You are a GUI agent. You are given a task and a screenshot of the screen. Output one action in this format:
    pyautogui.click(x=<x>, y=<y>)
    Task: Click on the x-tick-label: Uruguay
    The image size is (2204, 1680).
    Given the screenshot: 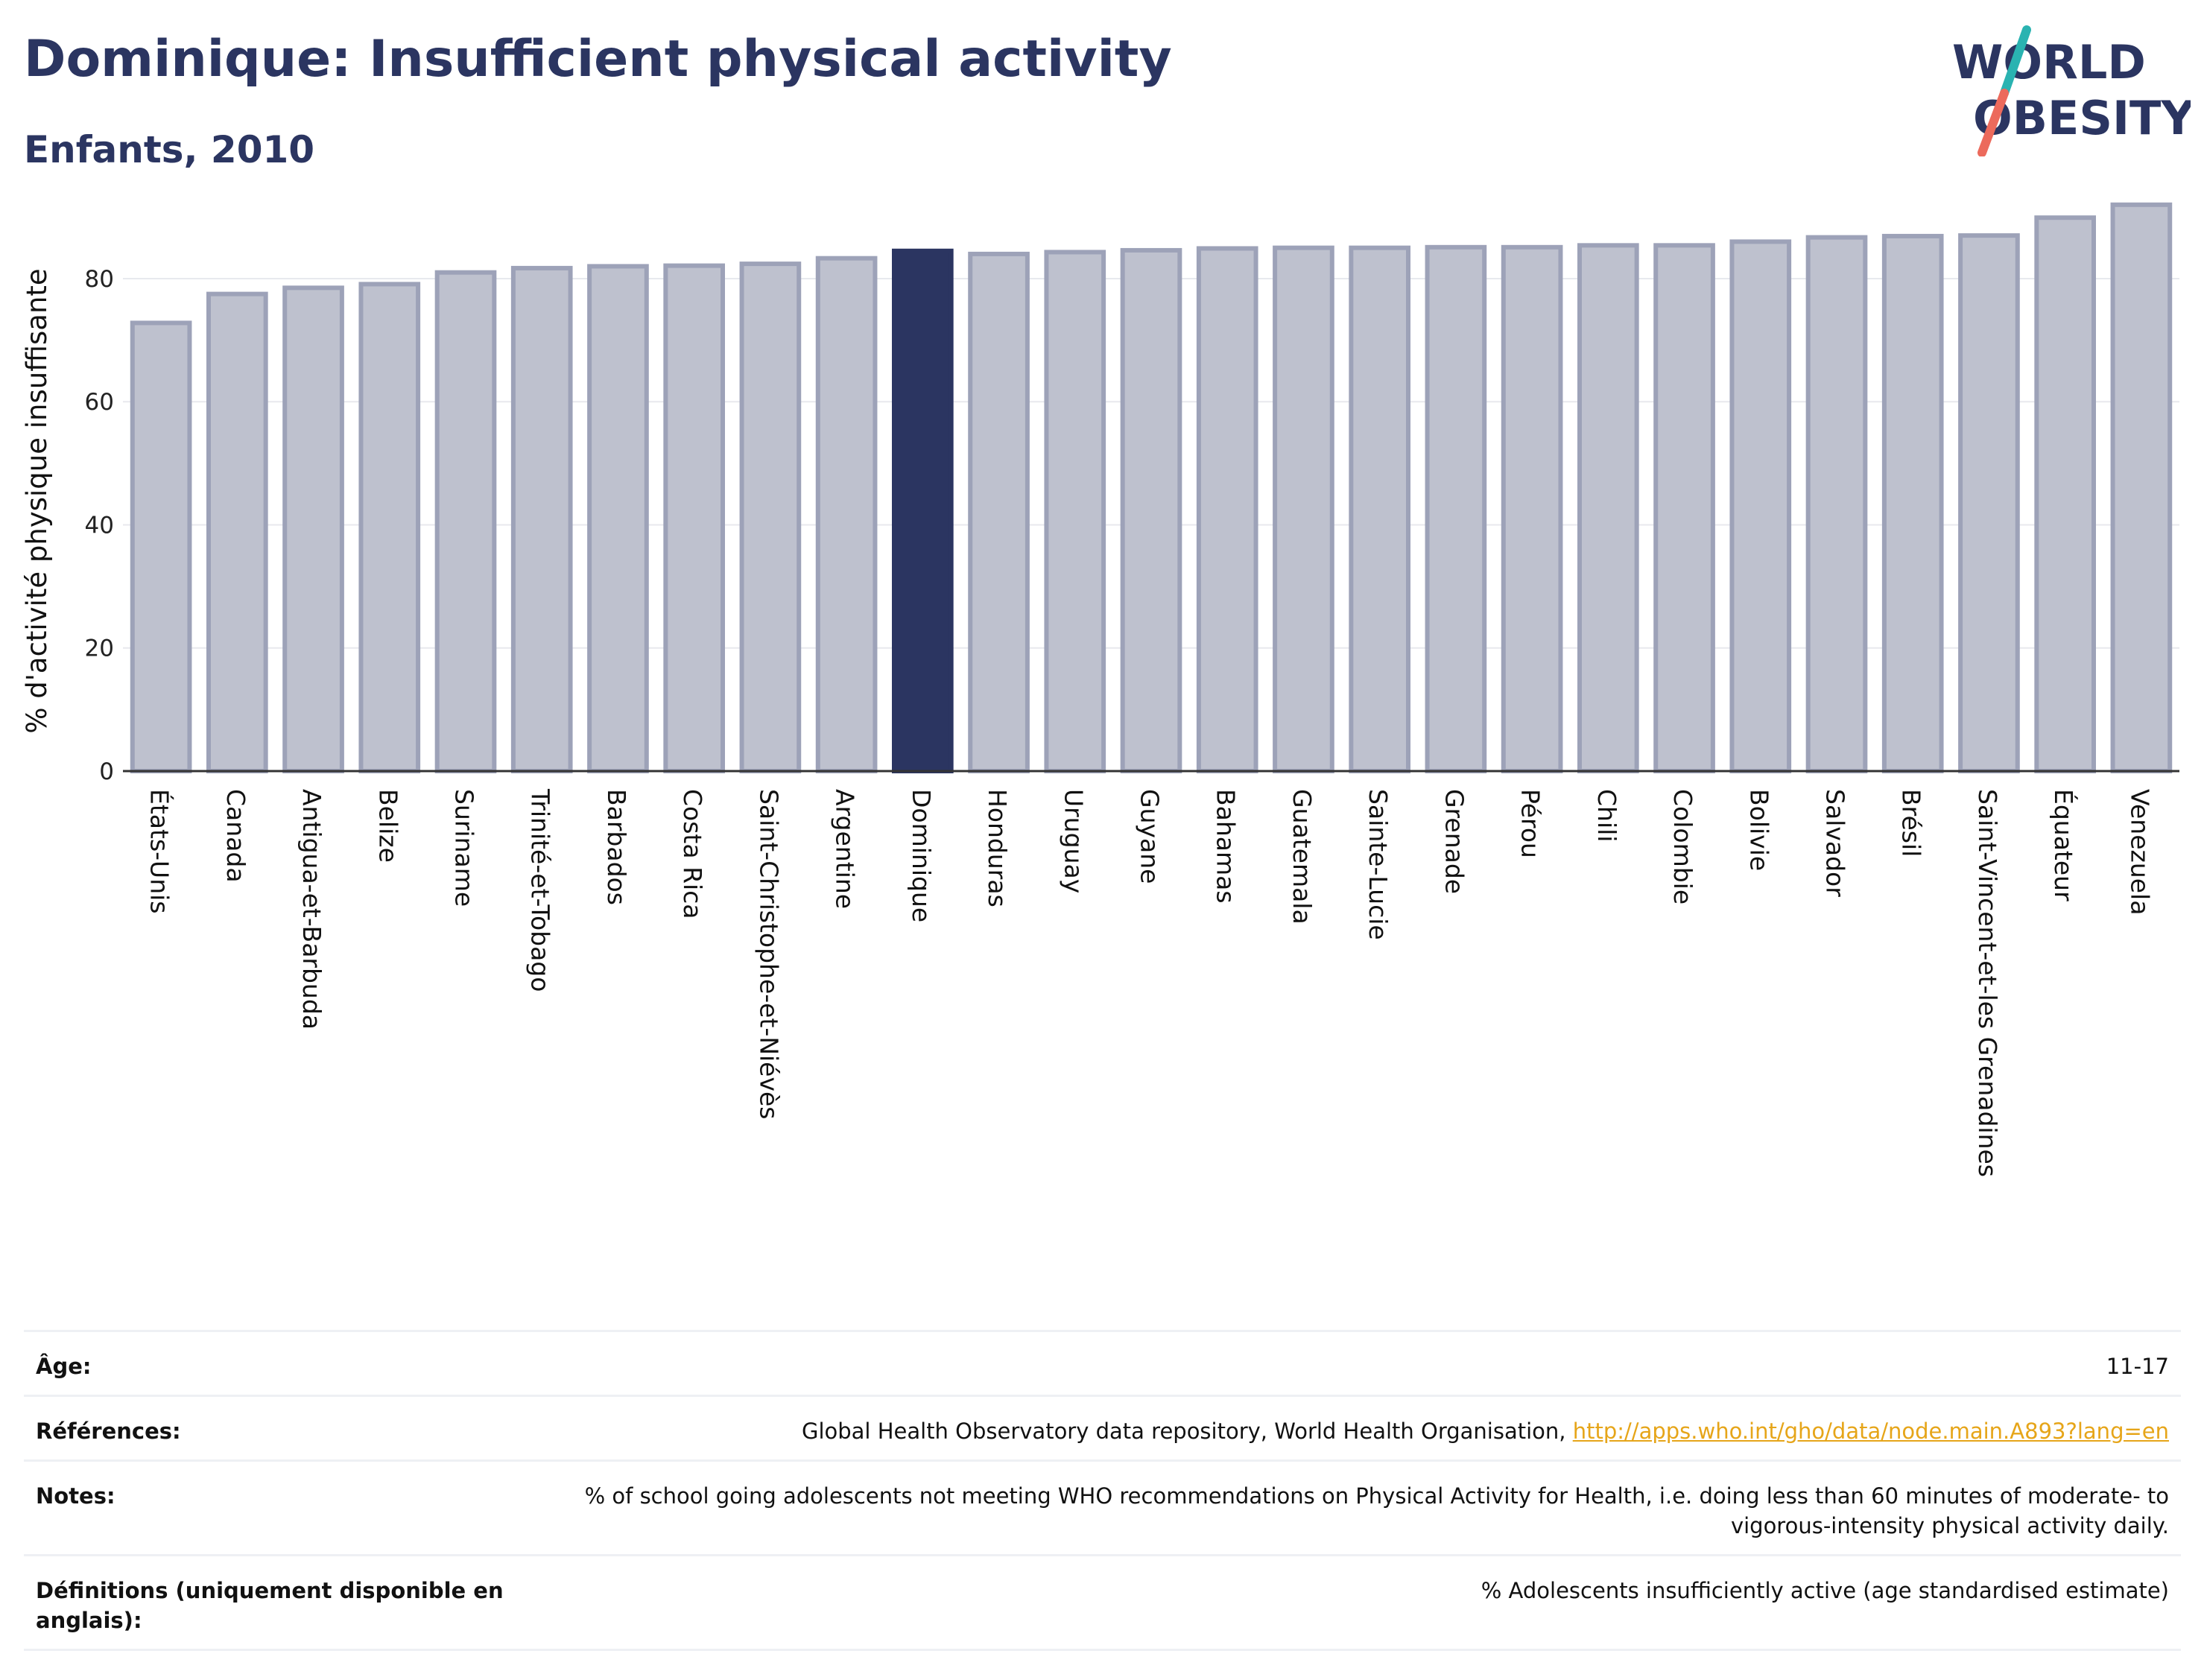 What is the action you would take?
    pyautogui.click(x=1073, y=841)
    